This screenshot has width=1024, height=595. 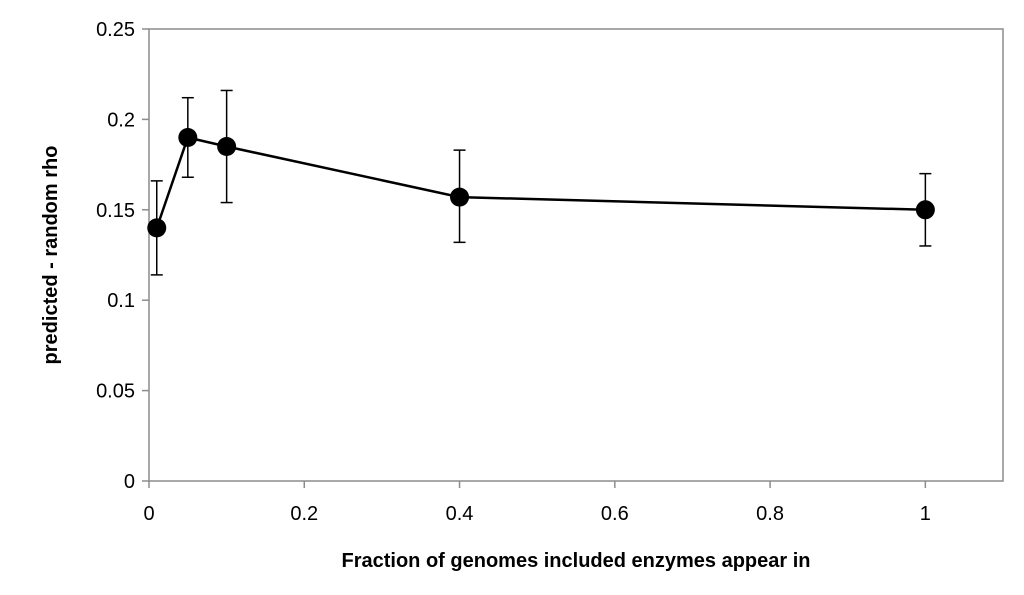 I want to click on series-markers, so click(x=541, y=182).